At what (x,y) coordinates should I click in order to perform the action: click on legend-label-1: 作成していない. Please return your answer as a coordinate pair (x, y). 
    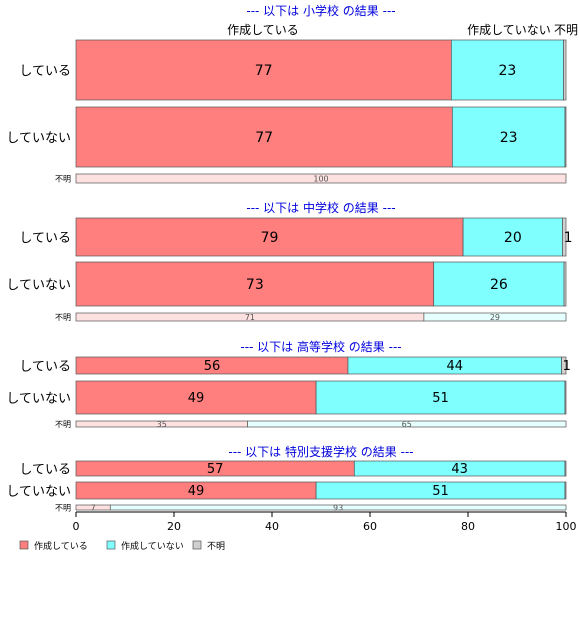
    Looking at the image, I should click on (152, 546).